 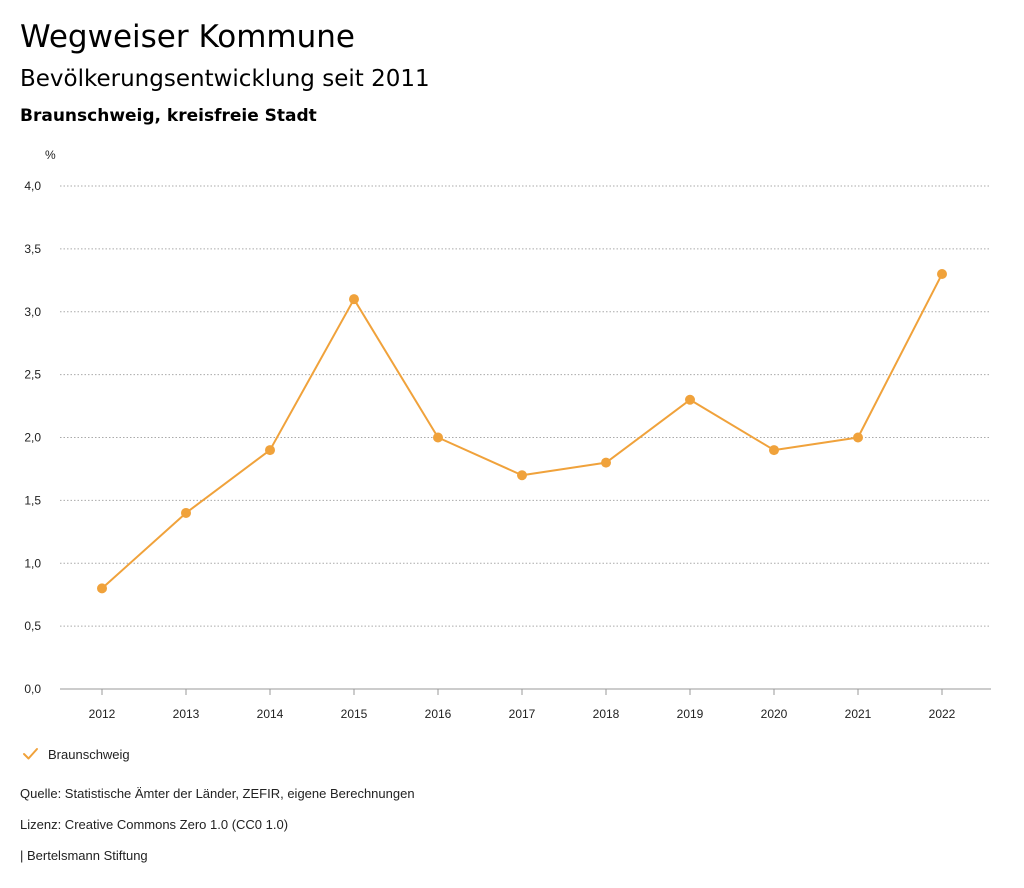 What do you see at coordinates (102, 714) in the screenshot?
I see `x-tick-label: 2012` at bounding box center [102, 714].